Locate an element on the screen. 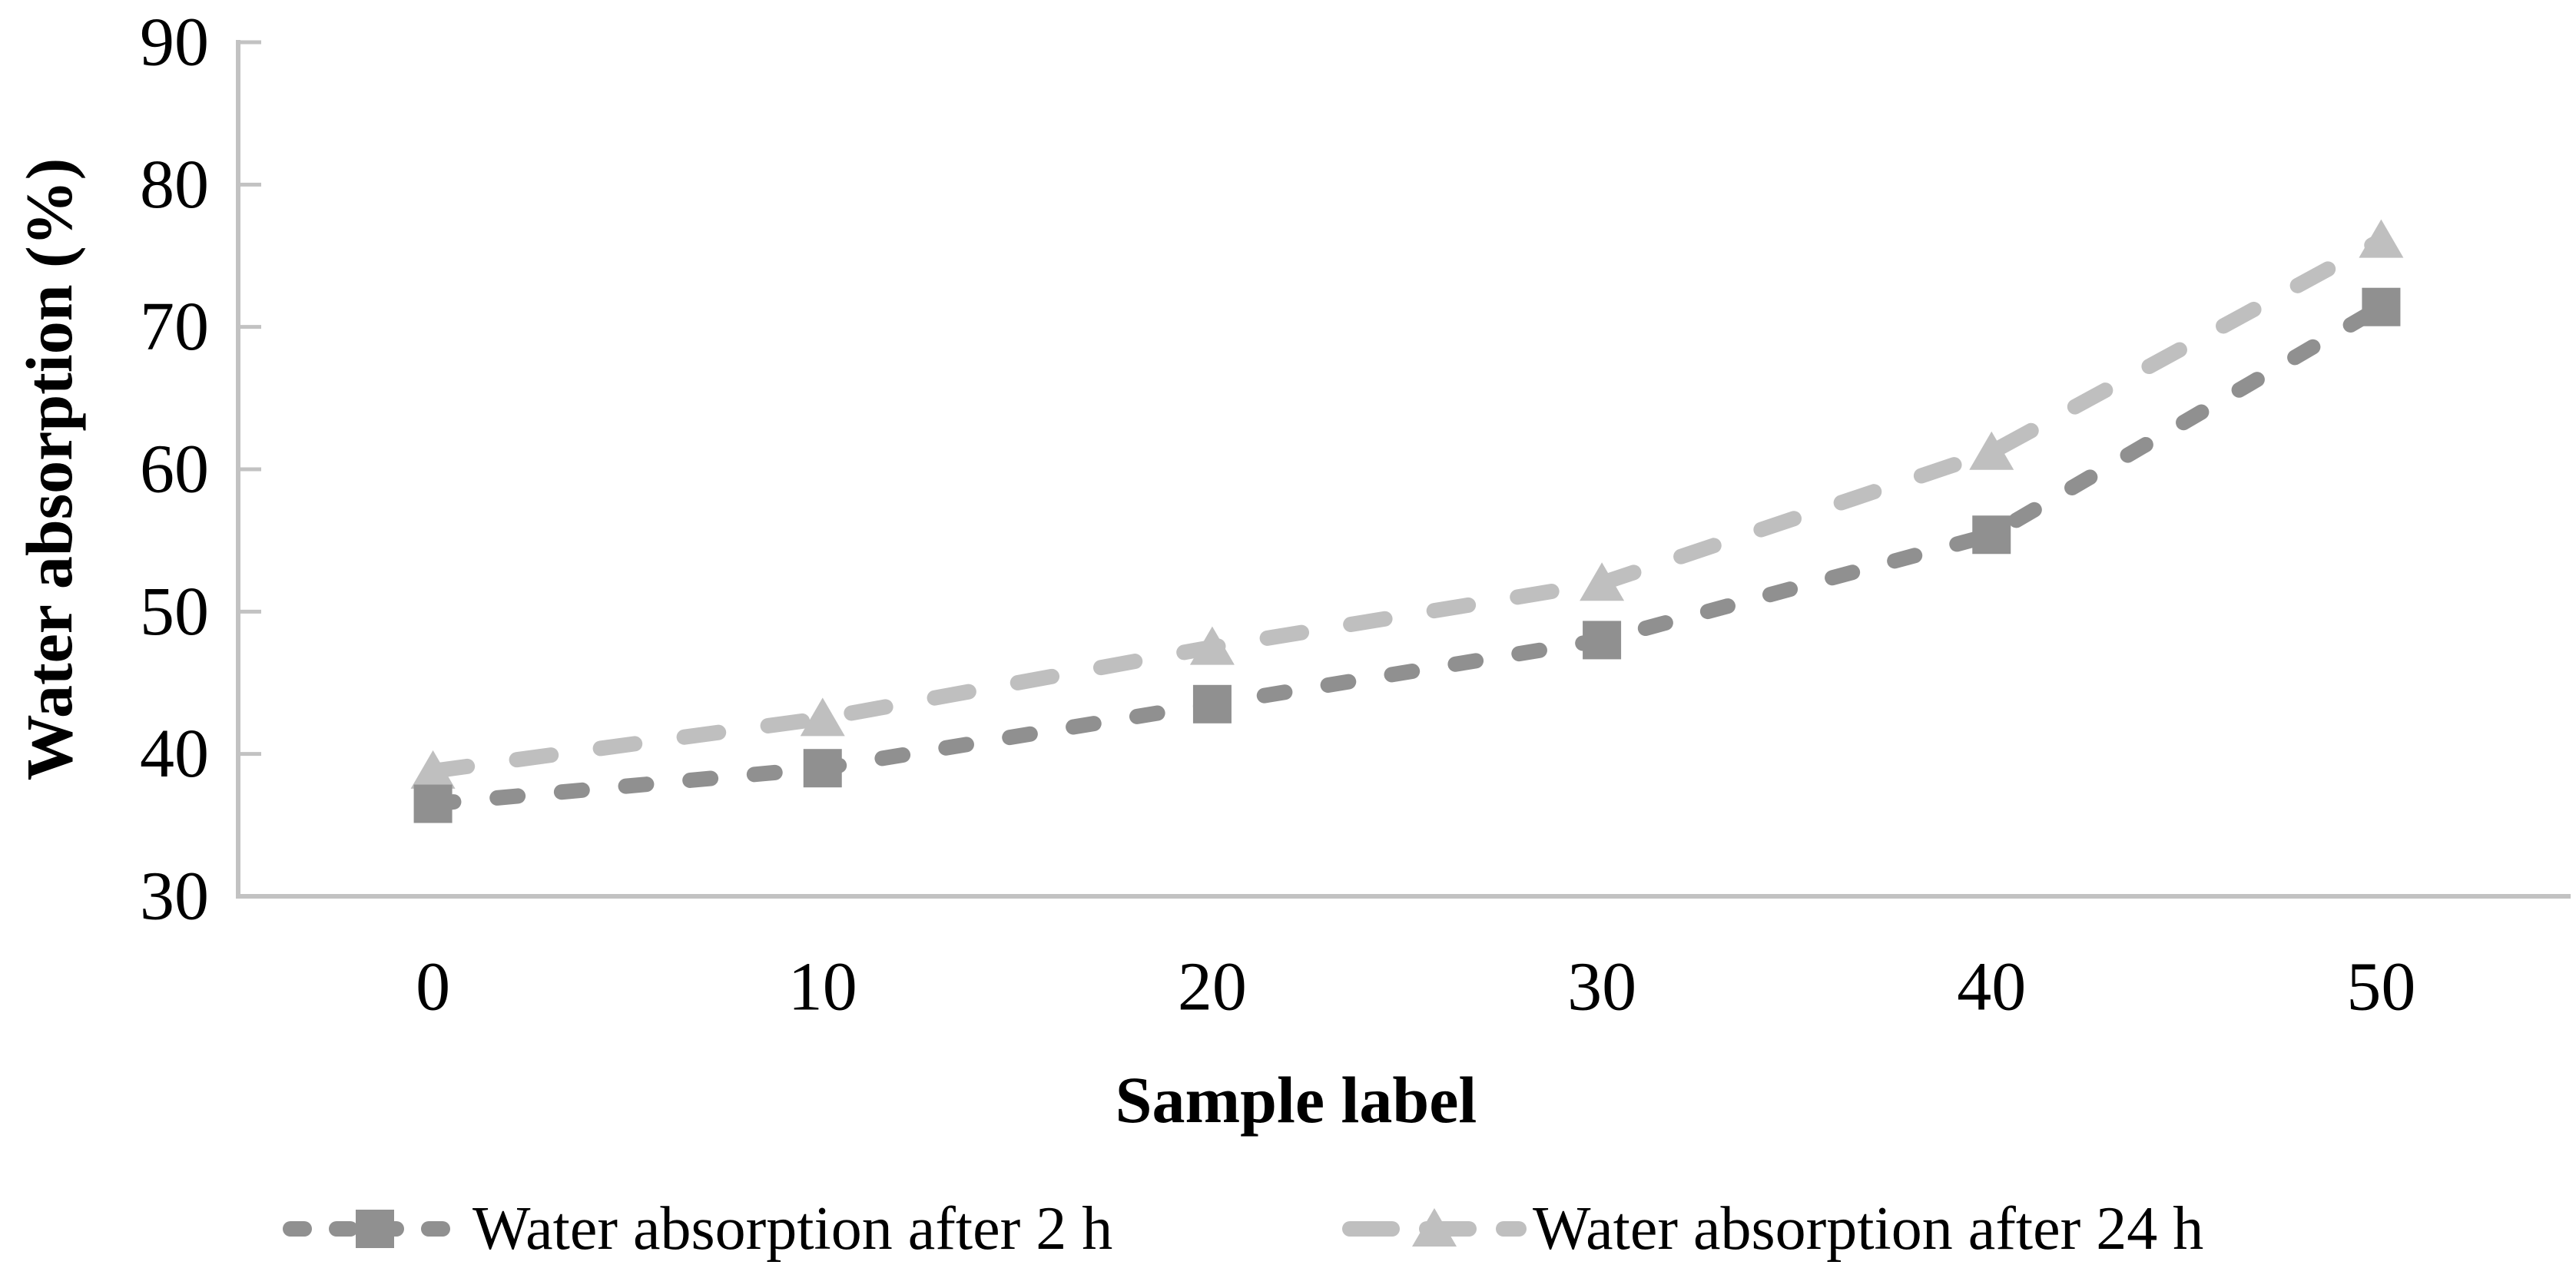  y-tick-label: 60 is located at coordinates (174, 470).